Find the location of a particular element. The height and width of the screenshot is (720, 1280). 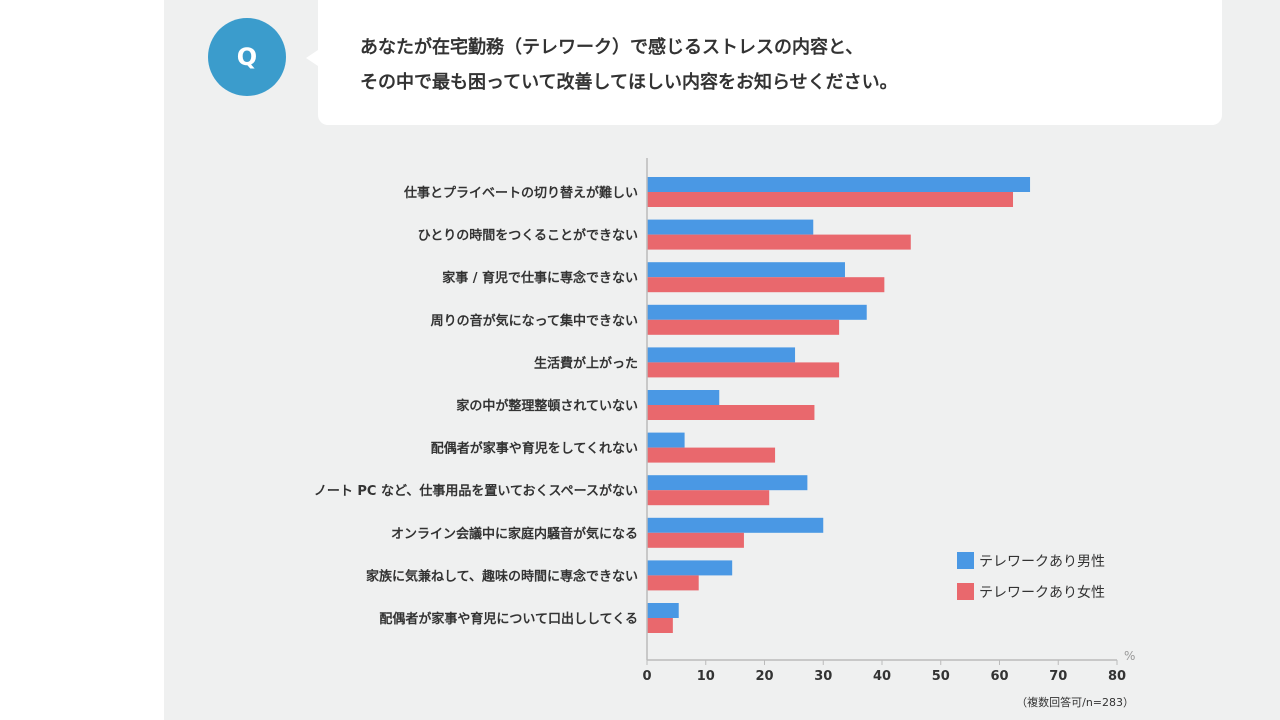

x-tick-label: 40 is located at coordinates (882, 676).